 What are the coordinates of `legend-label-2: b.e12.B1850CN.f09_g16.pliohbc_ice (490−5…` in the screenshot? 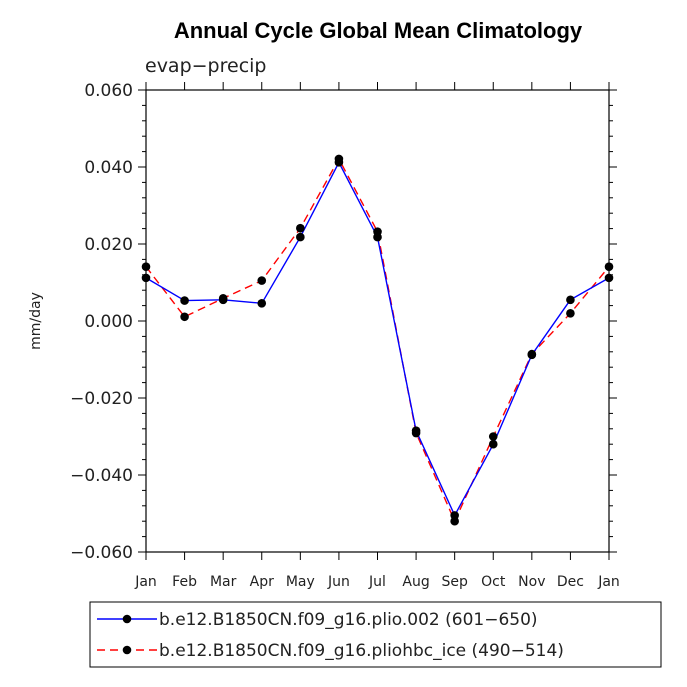 It's located at (361, 651).